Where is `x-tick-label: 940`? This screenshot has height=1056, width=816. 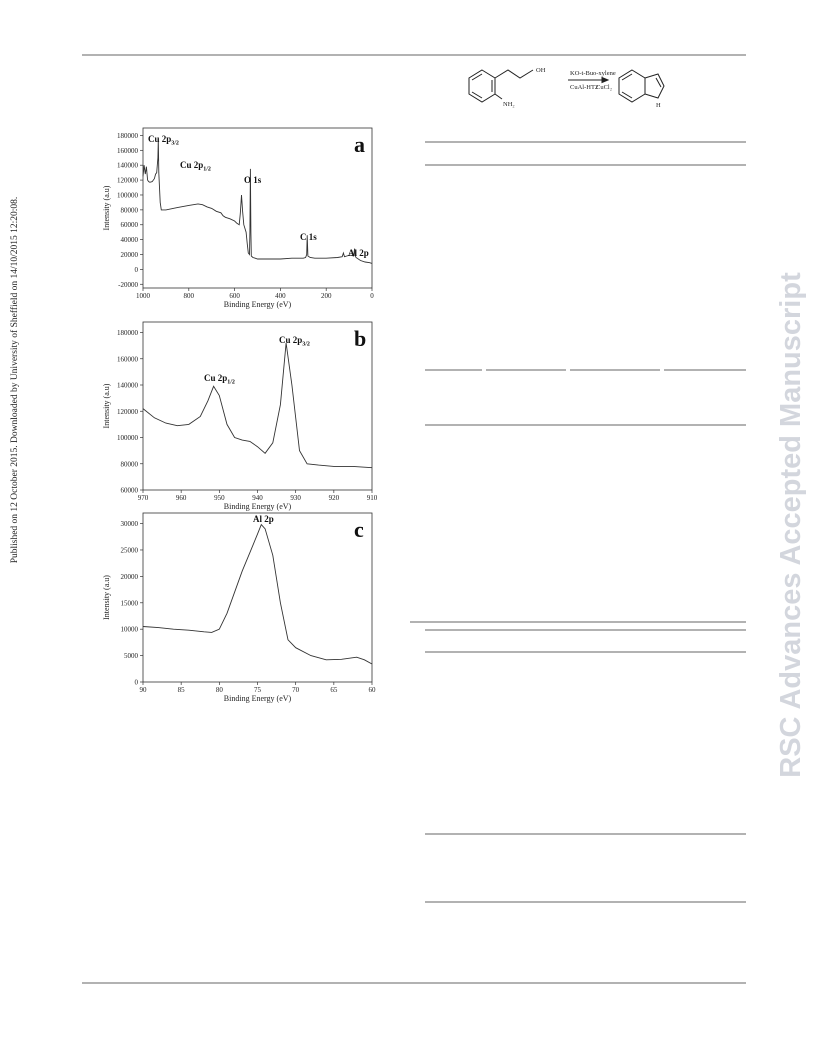
x-tick-label: 940 is located at coordinates (257, 498).